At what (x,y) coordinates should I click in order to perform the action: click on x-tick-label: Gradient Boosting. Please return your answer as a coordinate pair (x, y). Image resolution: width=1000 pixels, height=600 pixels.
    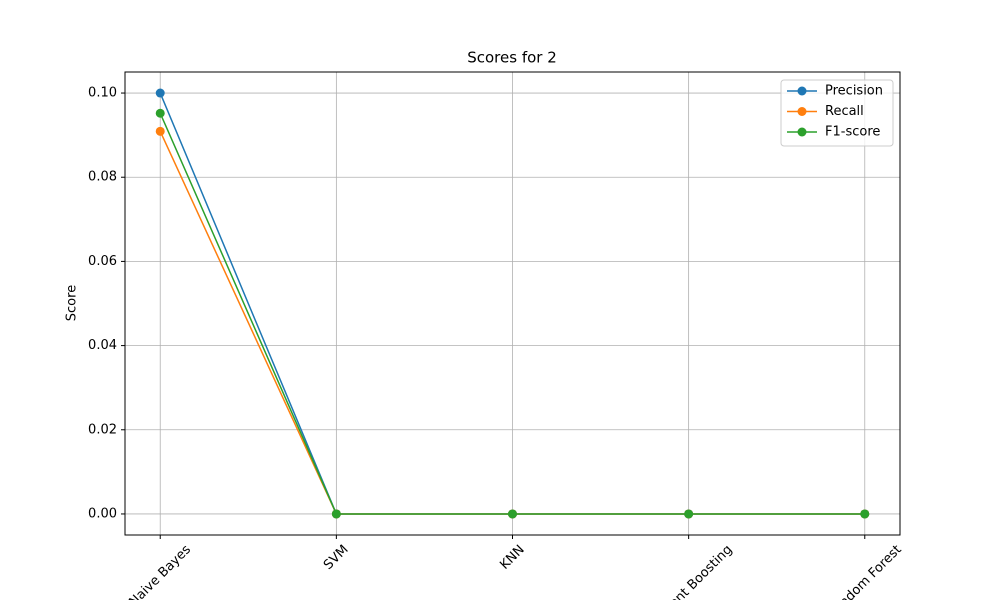
    Looking at the image, I should click on (689, 571).